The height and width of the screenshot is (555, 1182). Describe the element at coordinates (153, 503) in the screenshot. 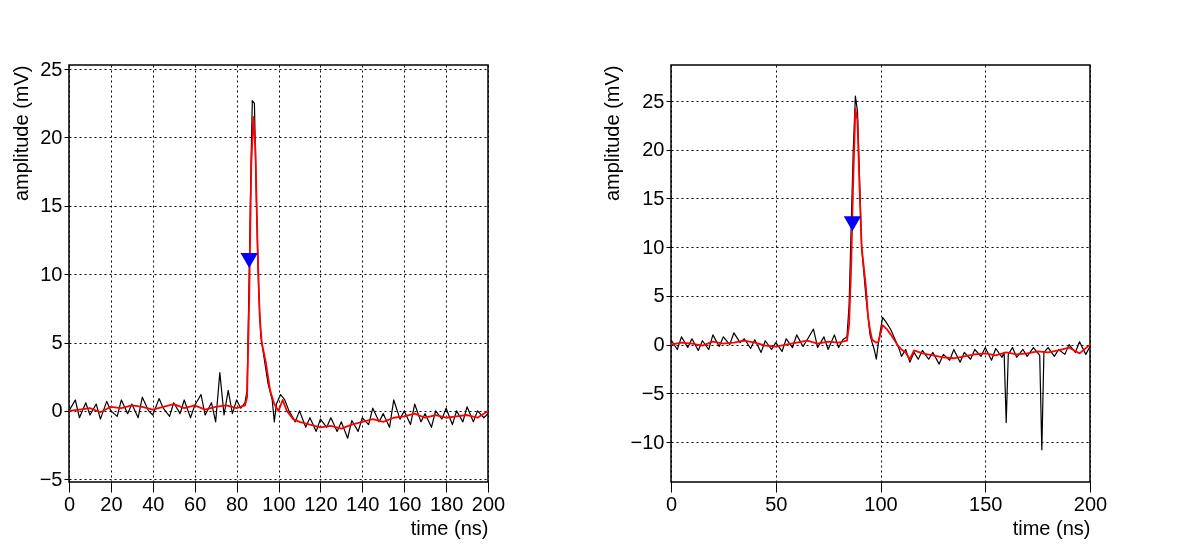

I see `x-tick-label: 40` at that location.